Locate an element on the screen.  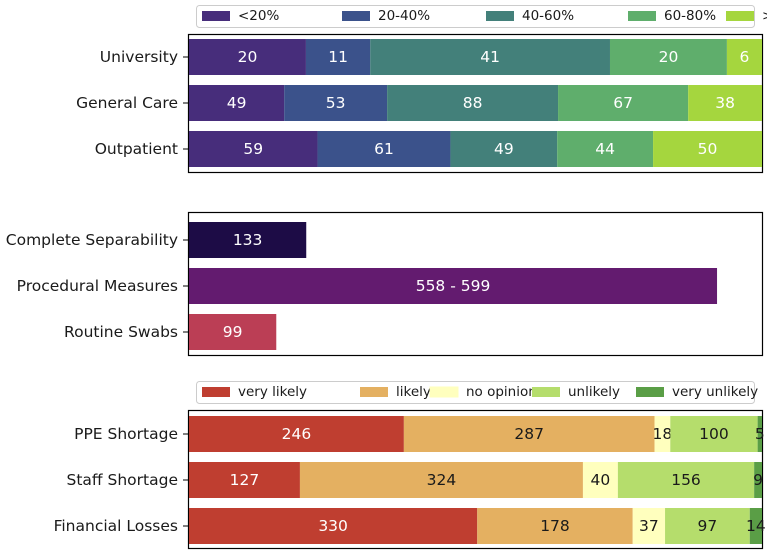
bar-university-lt-20pct is located at coordinates (247, 57).